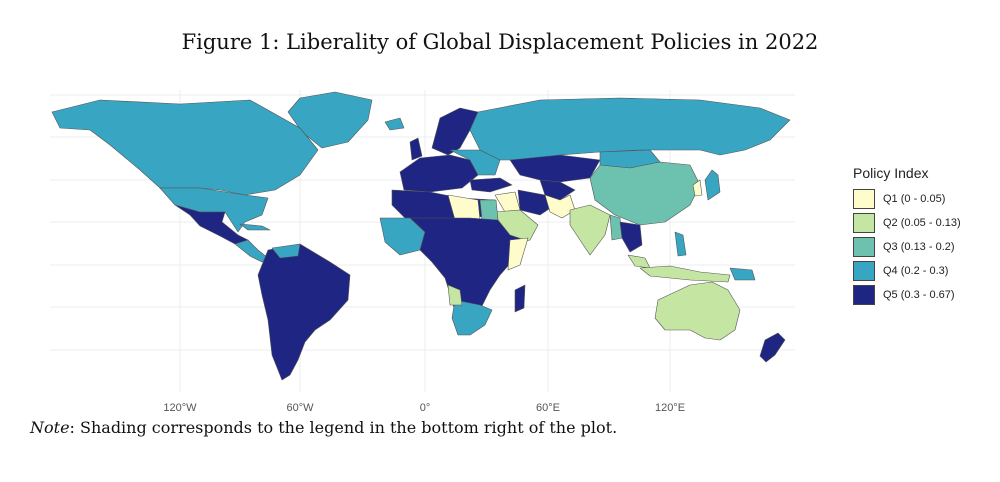 The width and height of the screenshot is (1000, 482). I want to click on region-australia, so click(697, 311).